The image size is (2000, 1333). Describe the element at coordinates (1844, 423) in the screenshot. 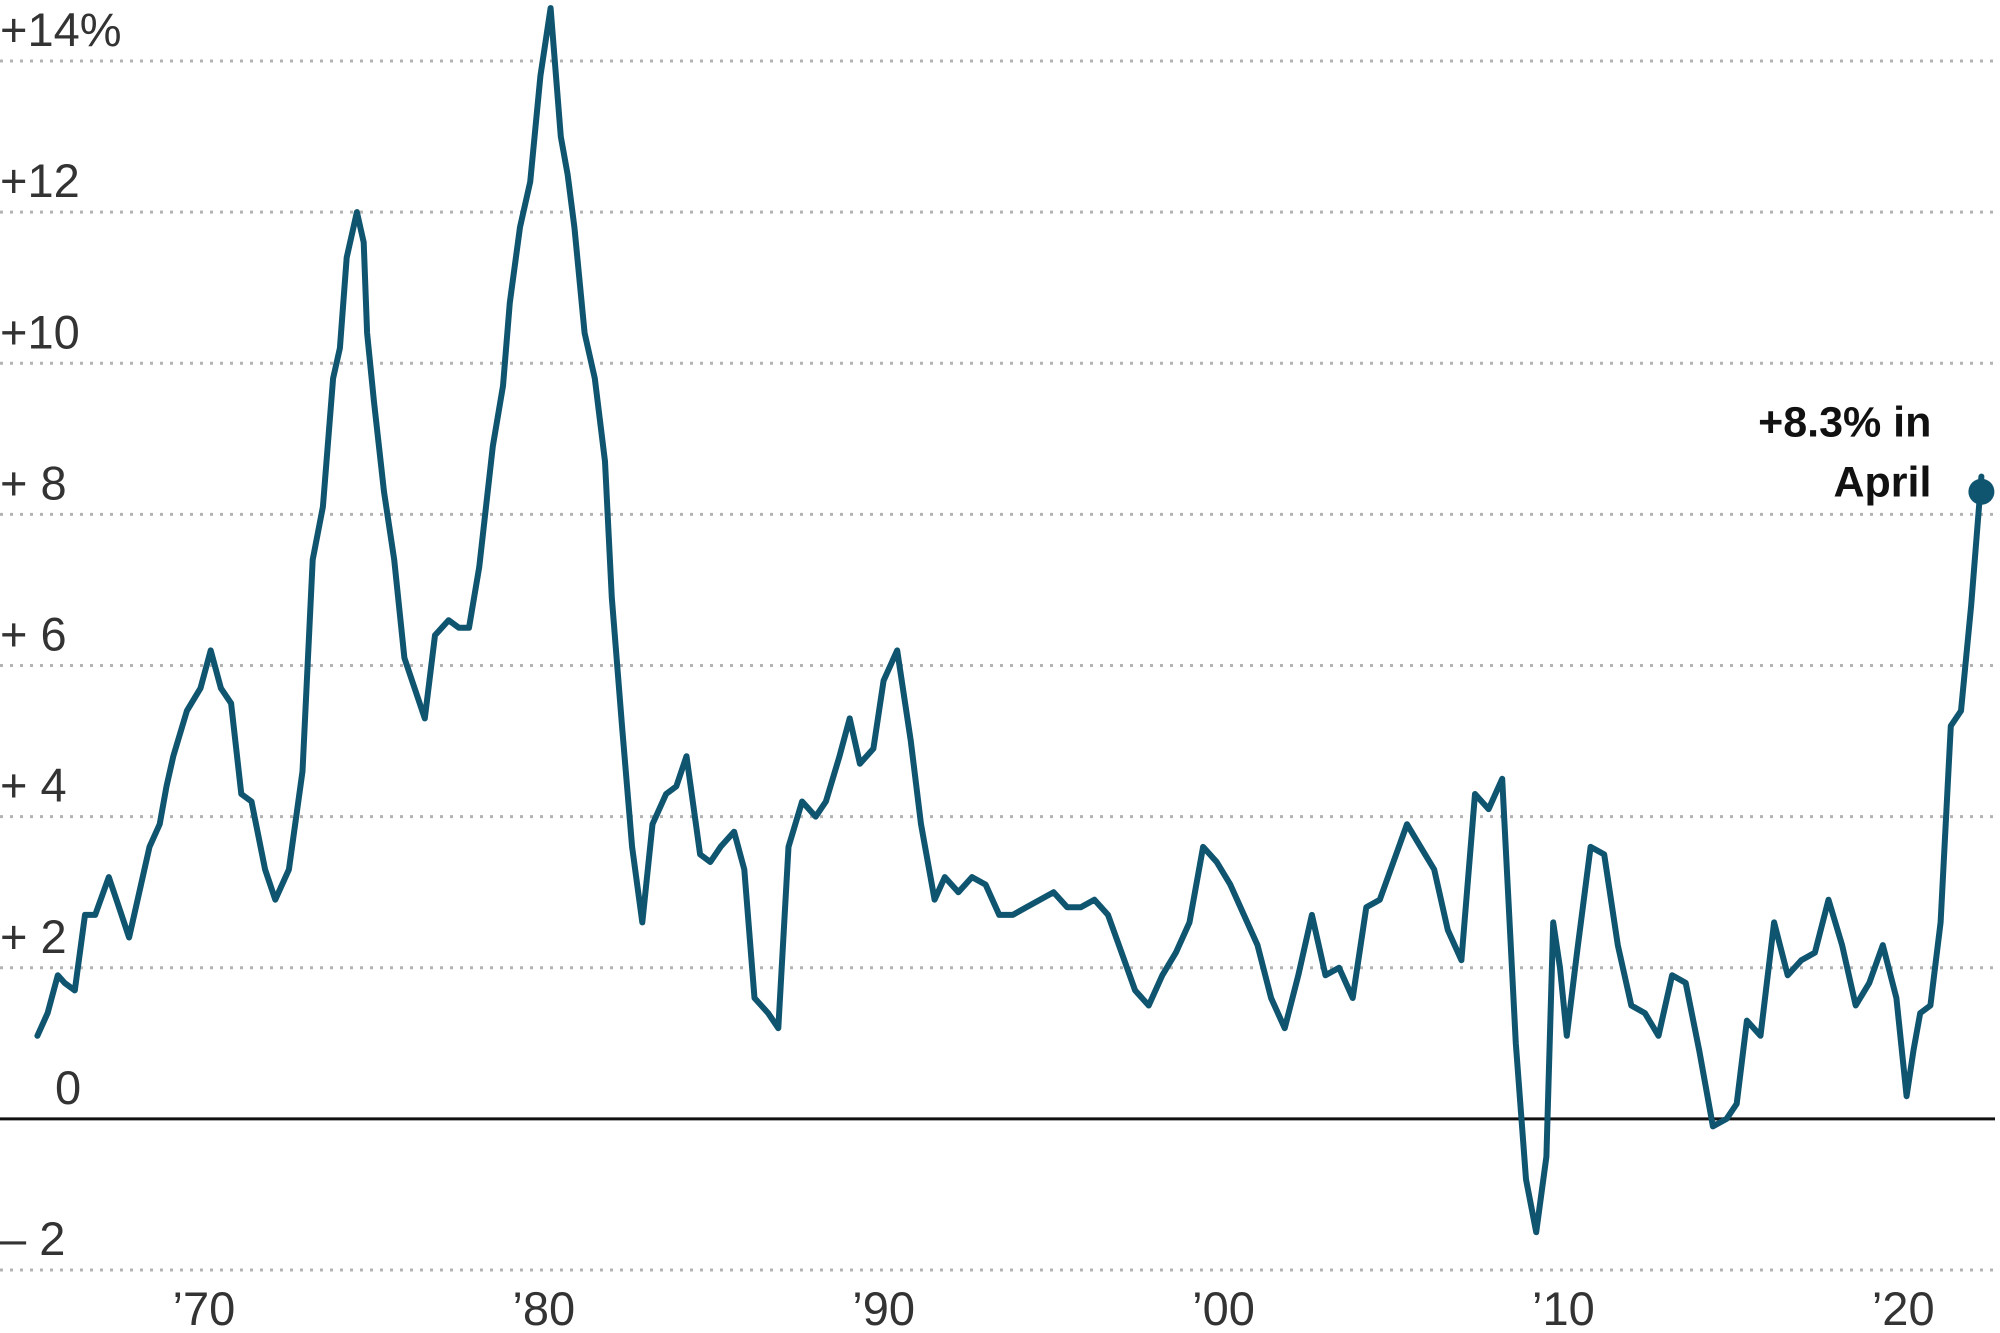

I see `annotation-value-label: +8.3% in` at that location.